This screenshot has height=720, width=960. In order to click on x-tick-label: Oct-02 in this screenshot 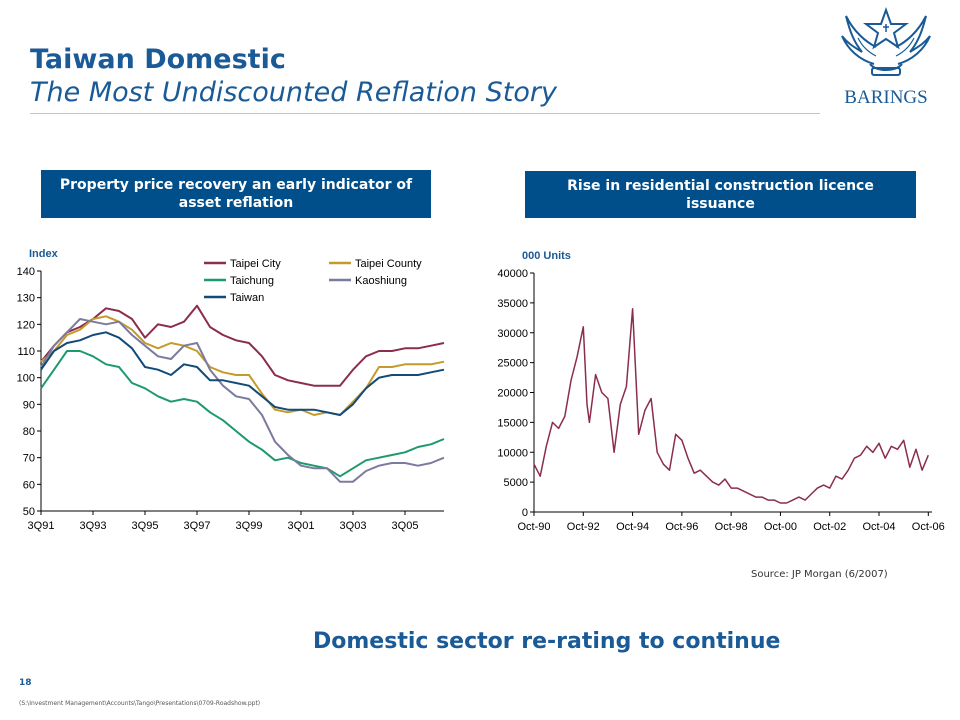, I will do `click(829, 527)`.